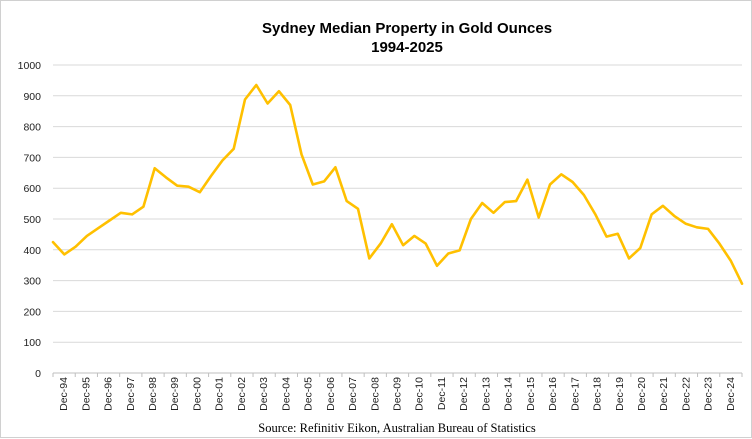 Image resolution: width=752 pixels, height=439 pixels. What do you see at coordinates (264, 394) in the screenshot?
I see `x-tick-label: Dec-03` at bounding box center [264, 394].